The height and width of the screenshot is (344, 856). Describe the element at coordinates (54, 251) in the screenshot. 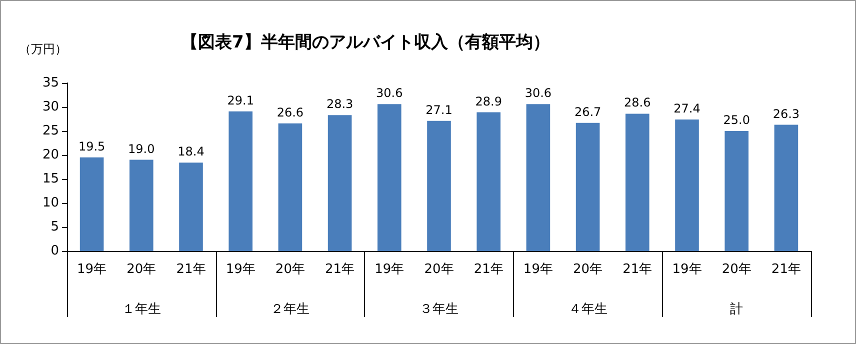

I see `y-tick-label: 0` at that location.